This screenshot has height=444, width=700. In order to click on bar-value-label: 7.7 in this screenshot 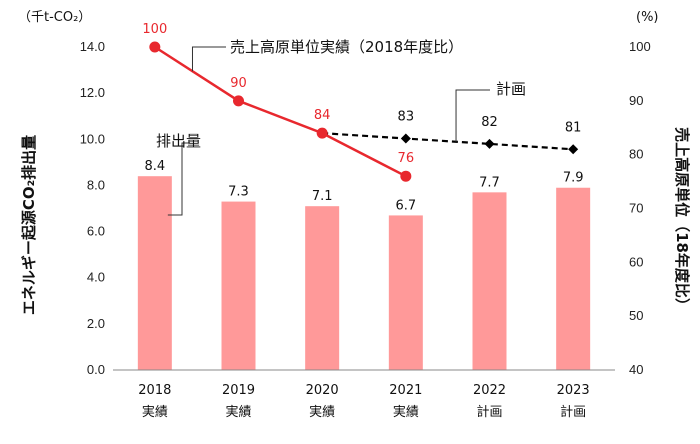, I will do `click(489, 182)`.